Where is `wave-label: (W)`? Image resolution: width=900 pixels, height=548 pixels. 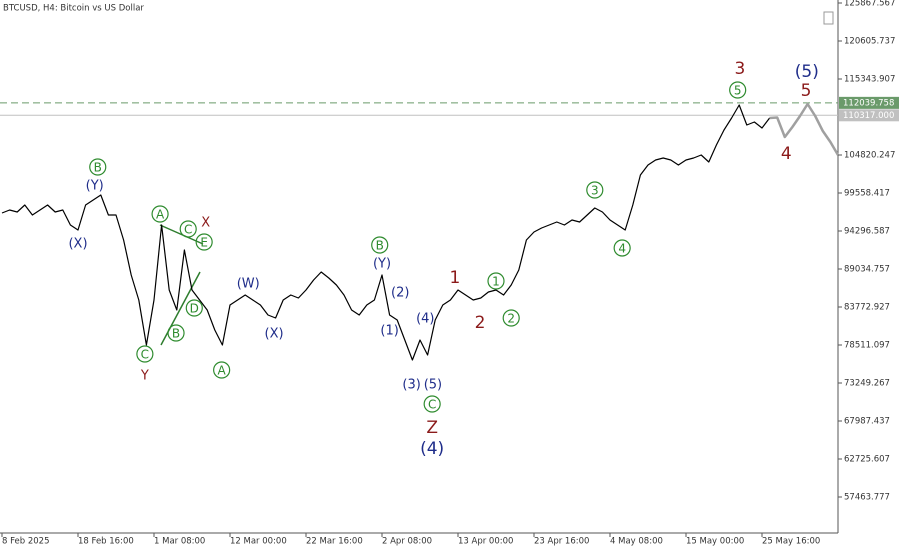
wave-label: (W) is located at coordinates (248, 284).